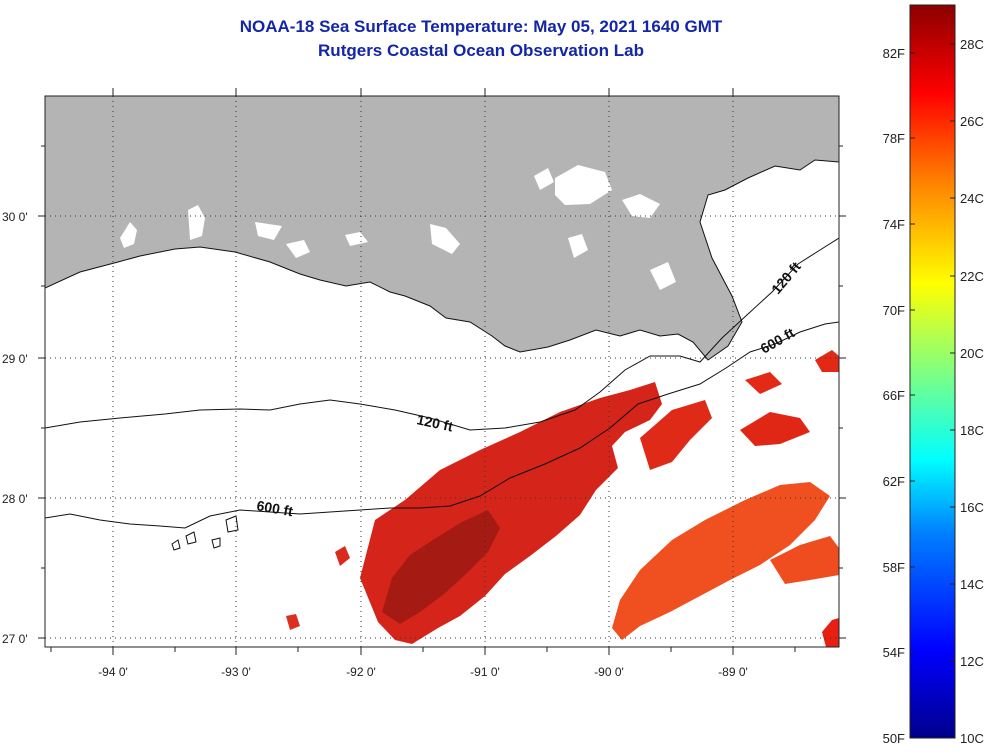 The width and height of the screenshot is (992, 754). Describe the element at coordinates (236, 672) in the screenshot. I see `lon-label-93: -93 0'` at that location.